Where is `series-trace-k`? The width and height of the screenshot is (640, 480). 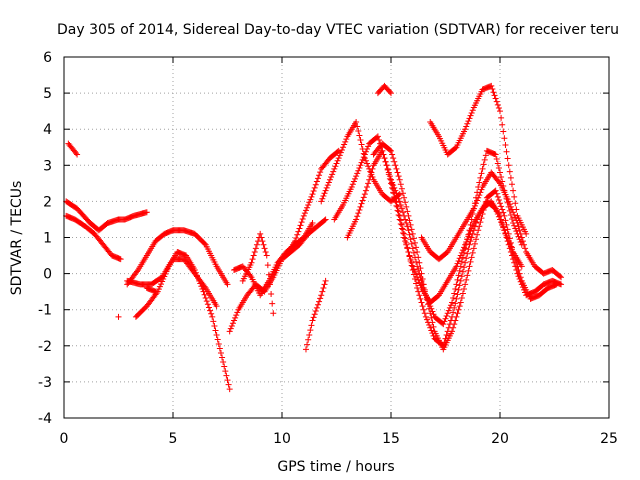
series-trace-k is located at coordinates (258, 273).